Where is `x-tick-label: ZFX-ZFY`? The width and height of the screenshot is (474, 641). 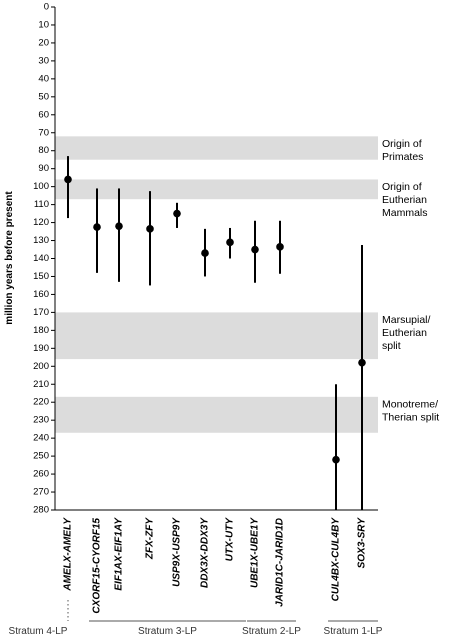 x-tick-label: ZFX-ZFY is located at coordinates (150, 538).